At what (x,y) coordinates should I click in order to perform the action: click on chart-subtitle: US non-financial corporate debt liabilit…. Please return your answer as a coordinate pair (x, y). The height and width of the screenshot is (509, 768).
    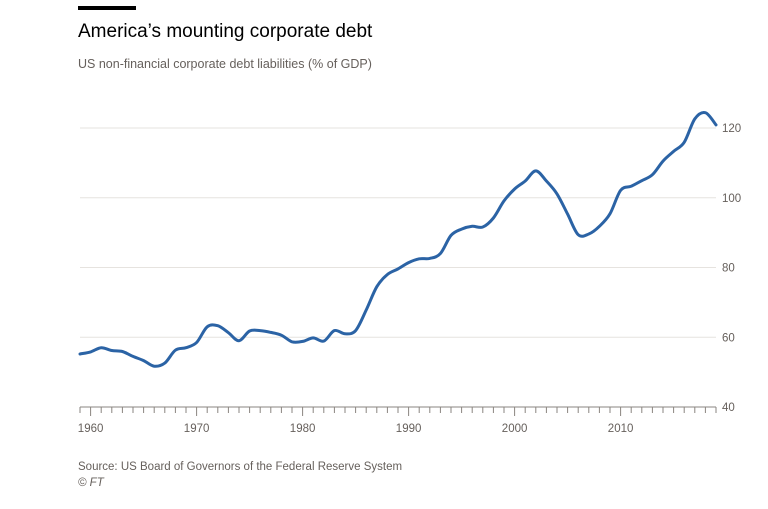
    Looking at the image, I should click on (225, 64).